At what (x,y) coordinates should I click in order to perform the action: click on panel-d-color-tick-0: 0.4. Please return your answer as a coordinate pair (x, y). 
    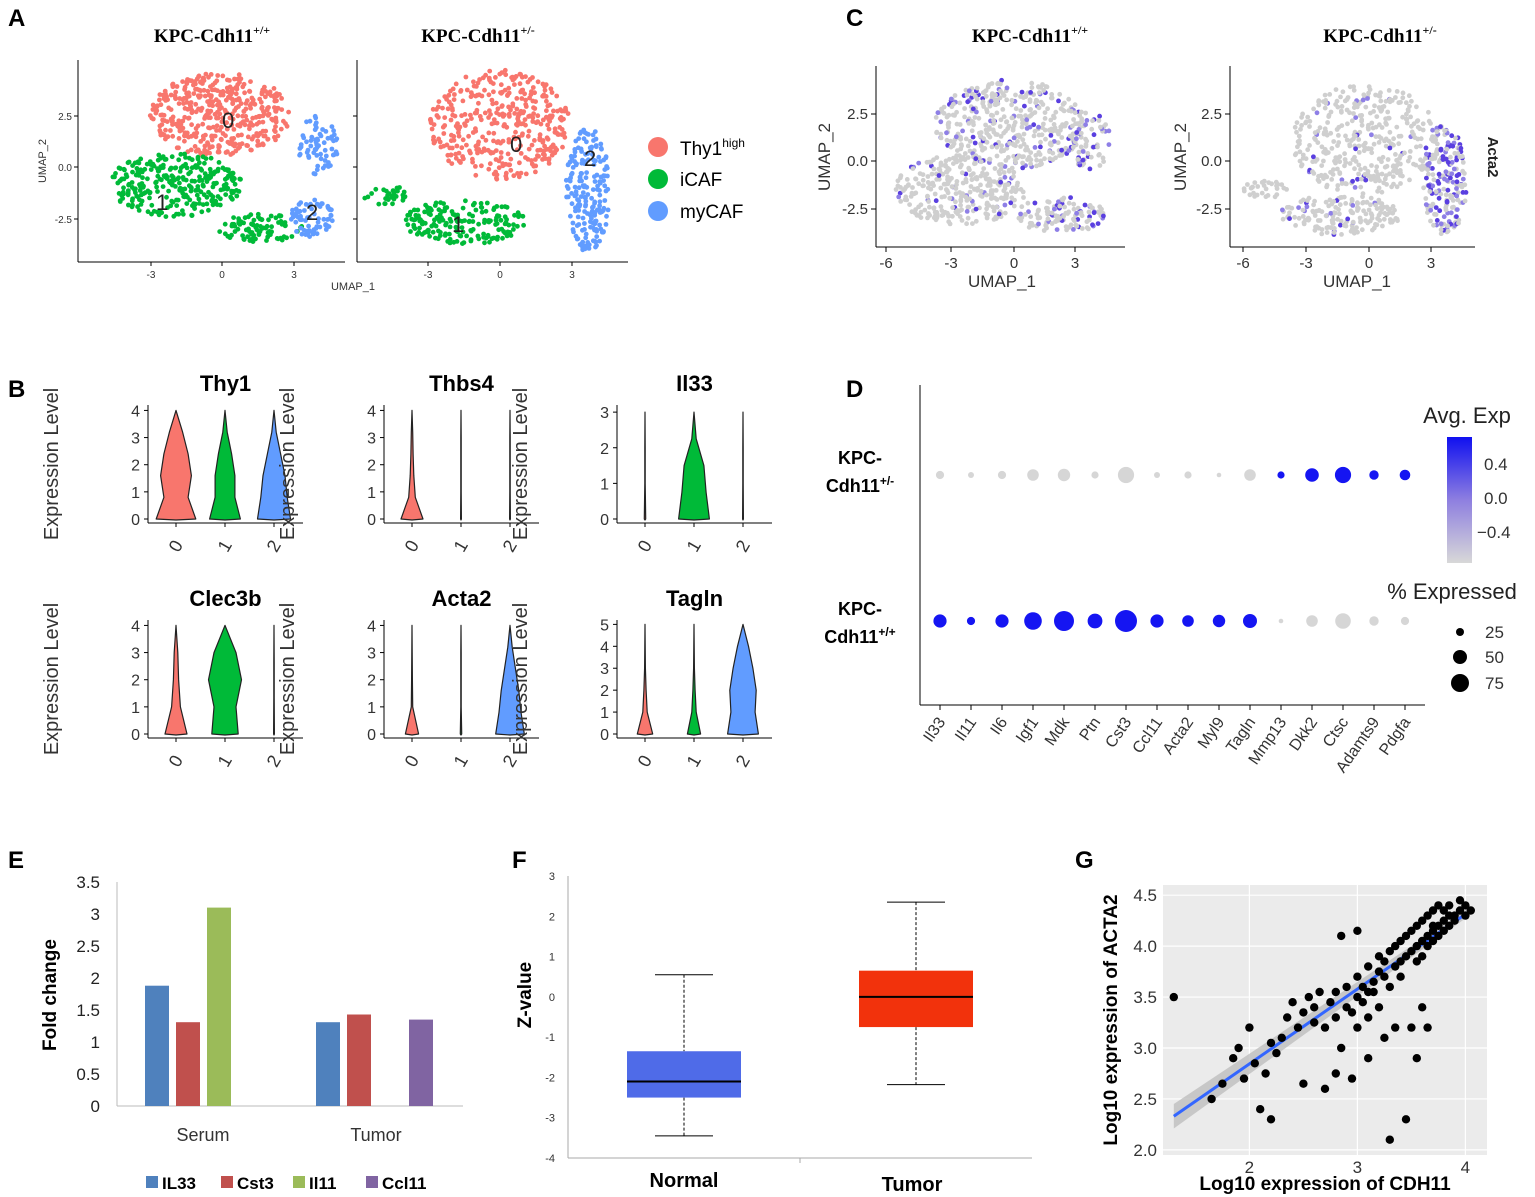
    Looking at the image, I should click on (1496, 464).